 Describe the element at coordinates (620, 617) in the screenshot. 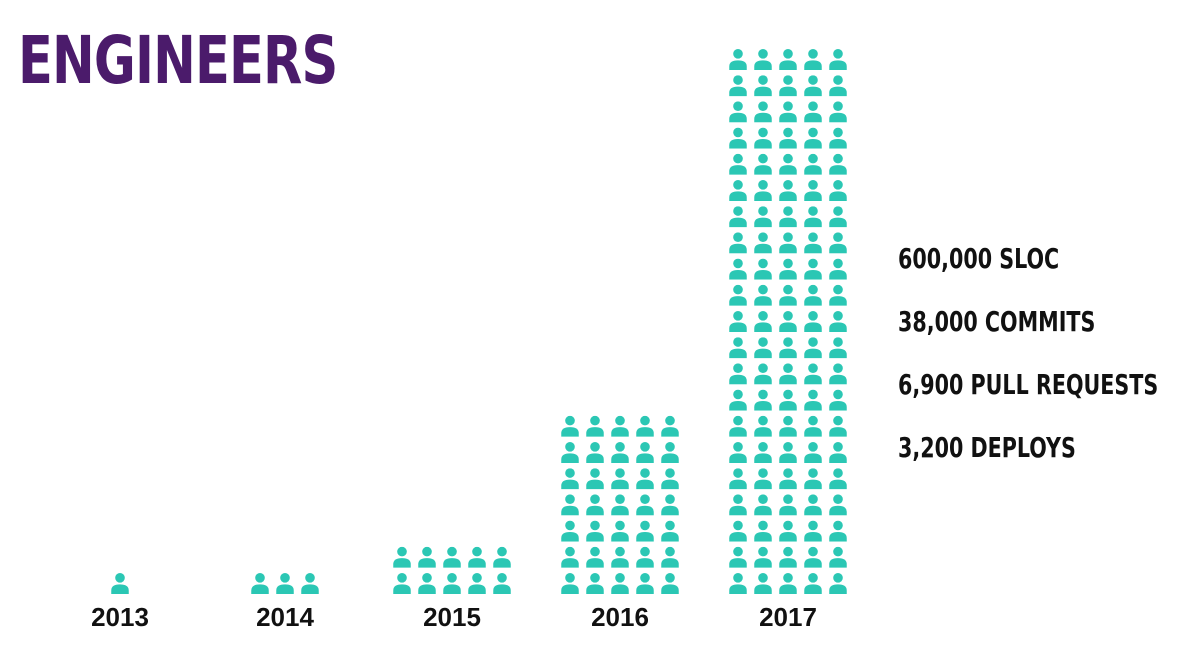

I see `year-label-2016: 2016` at that location.